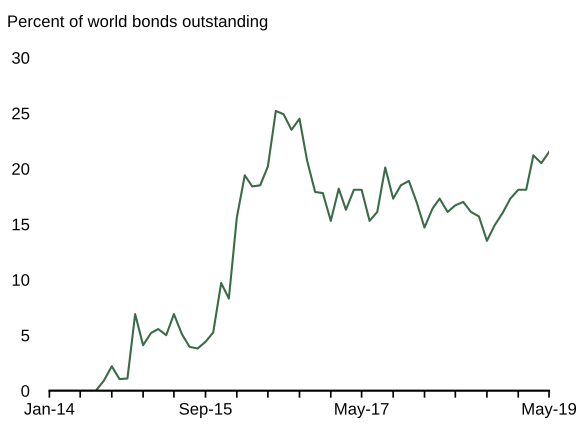 The image size is (581, 427). Describe the element at coordinates (21, 58) in the screenshot. I see `y-tick-label: 30` at that location.